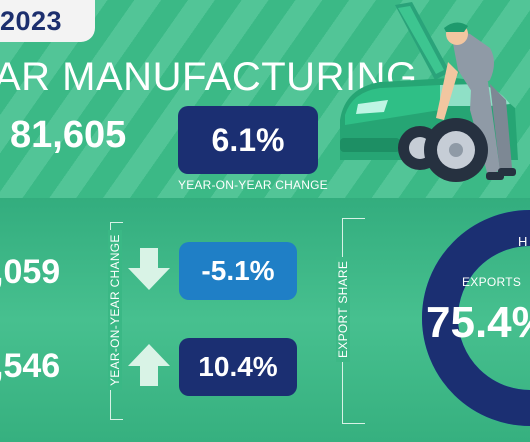 This screenshot has width=530, height=442. I want to click on change-value-1: -5.1%, so click(238, 270).